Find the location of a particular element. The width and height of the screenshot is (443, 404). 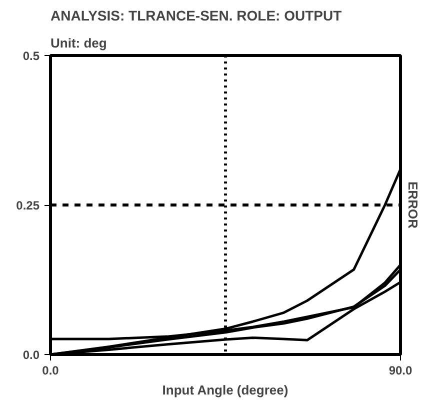

x-axis-title: Input Angle (degree) is located at coordinates (225, 390).